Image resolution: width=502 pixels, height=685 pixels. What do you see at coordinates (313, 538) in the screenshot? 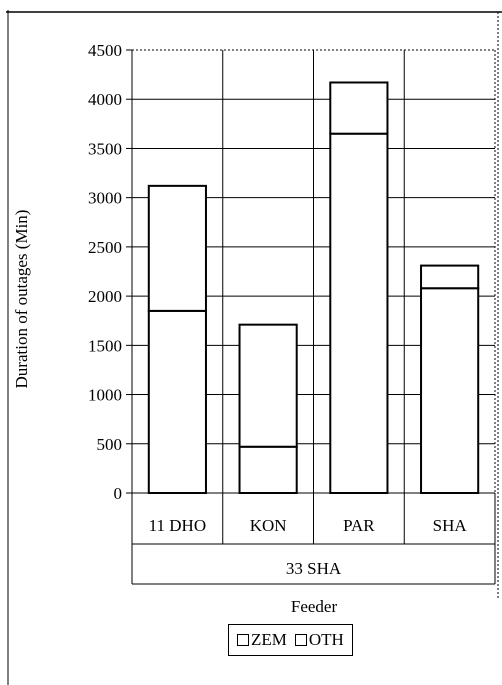
I see `category-table: 11 DHO KON PAR SHA 33 SHA` at bounding box center [313, 538].